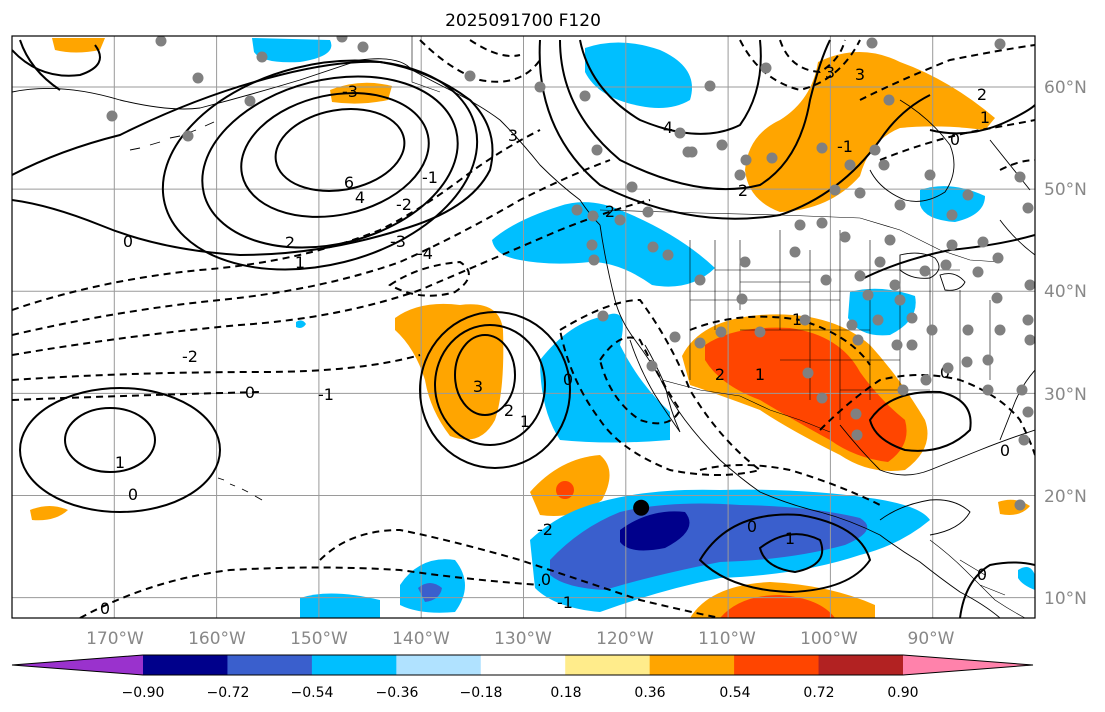 The image size is (1105, 712). I want to click on colorbar-tick-label: 0.72, so click(818, 693).